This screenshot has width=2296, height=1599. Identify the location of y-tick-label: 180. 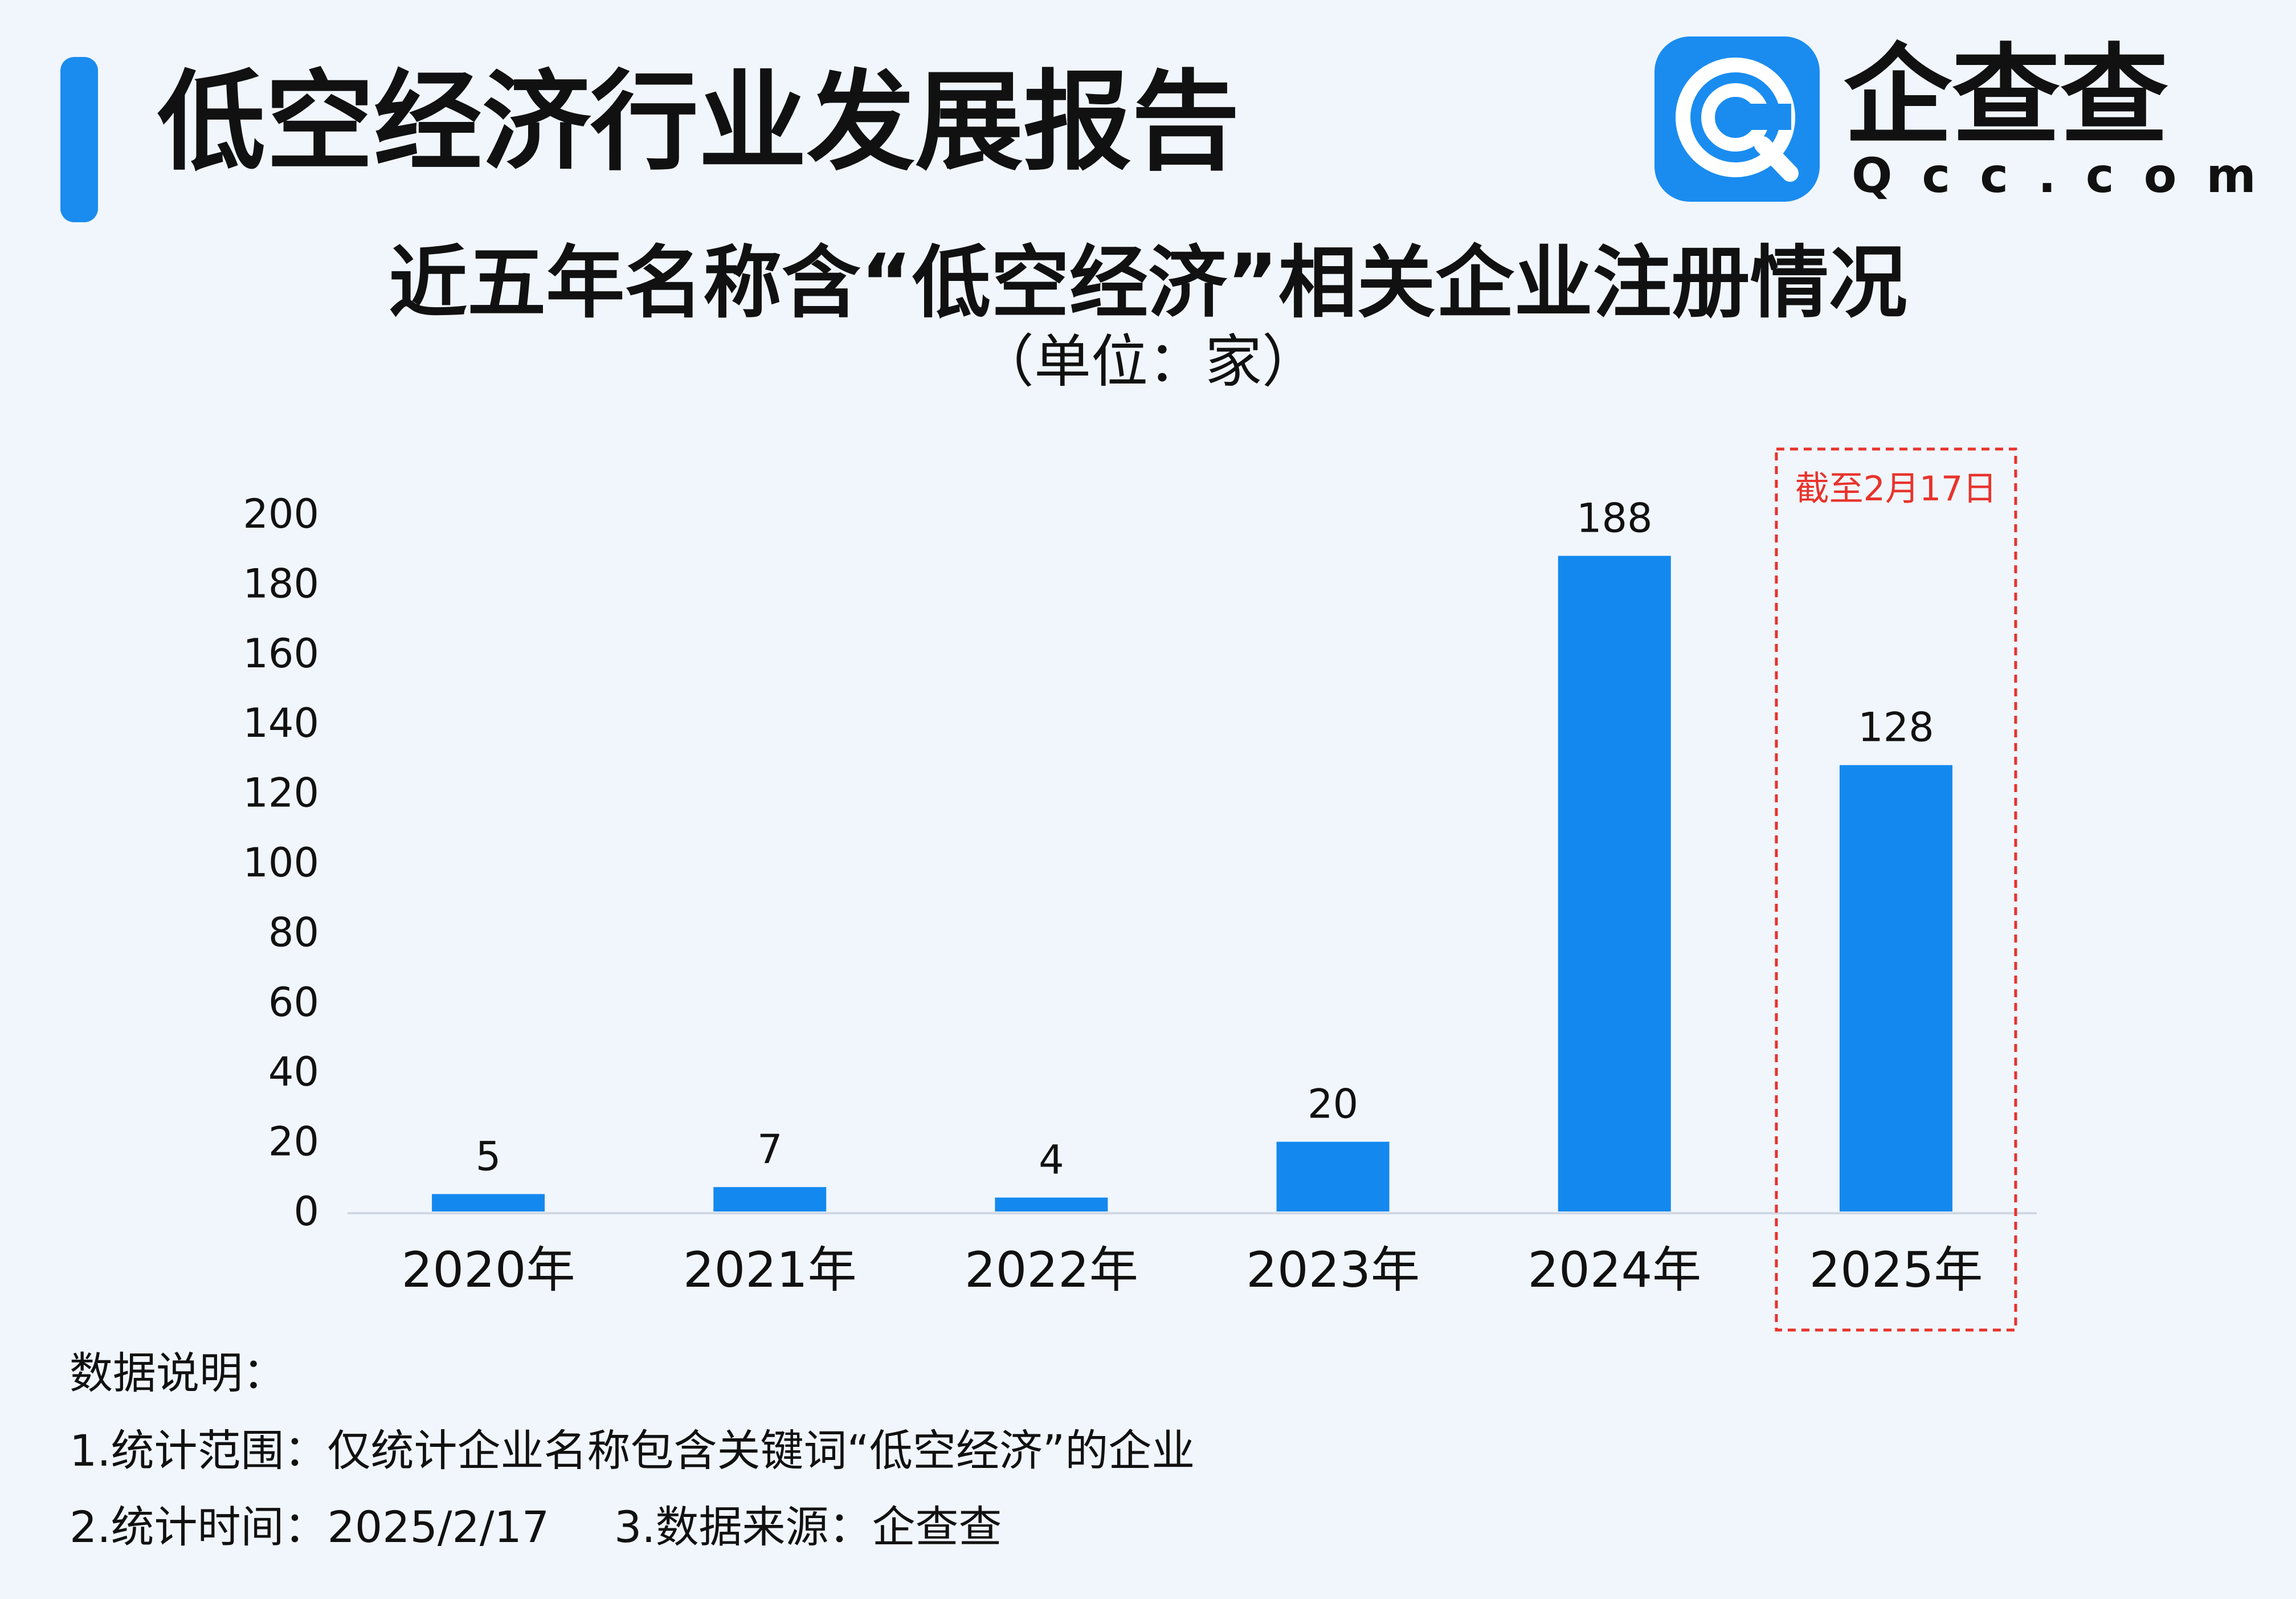
(281, 583).